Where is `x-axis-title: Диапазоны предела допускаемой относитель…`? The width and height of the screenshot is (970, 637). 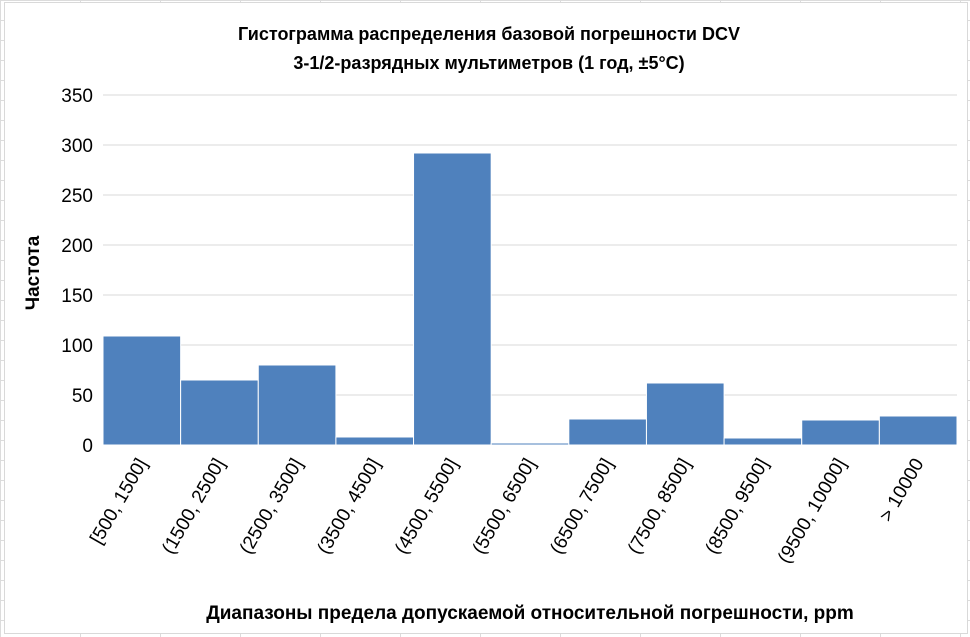 x-axis-title: Диапазоны предела допускаемой относитель… is located at coordinates (530, 613).